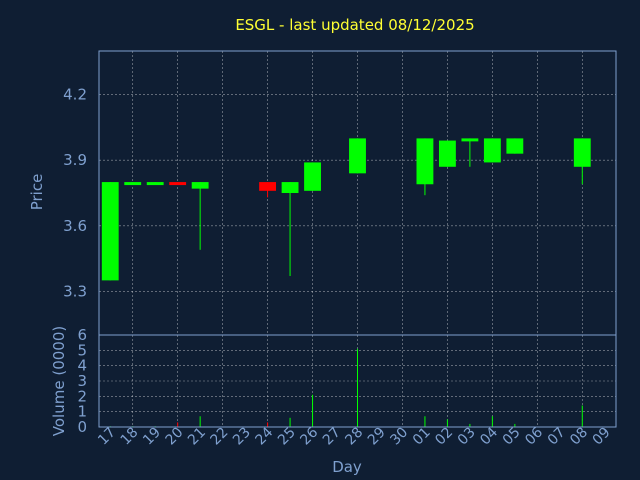  I want to click on x-tick-label: 25, so click(287, 437).